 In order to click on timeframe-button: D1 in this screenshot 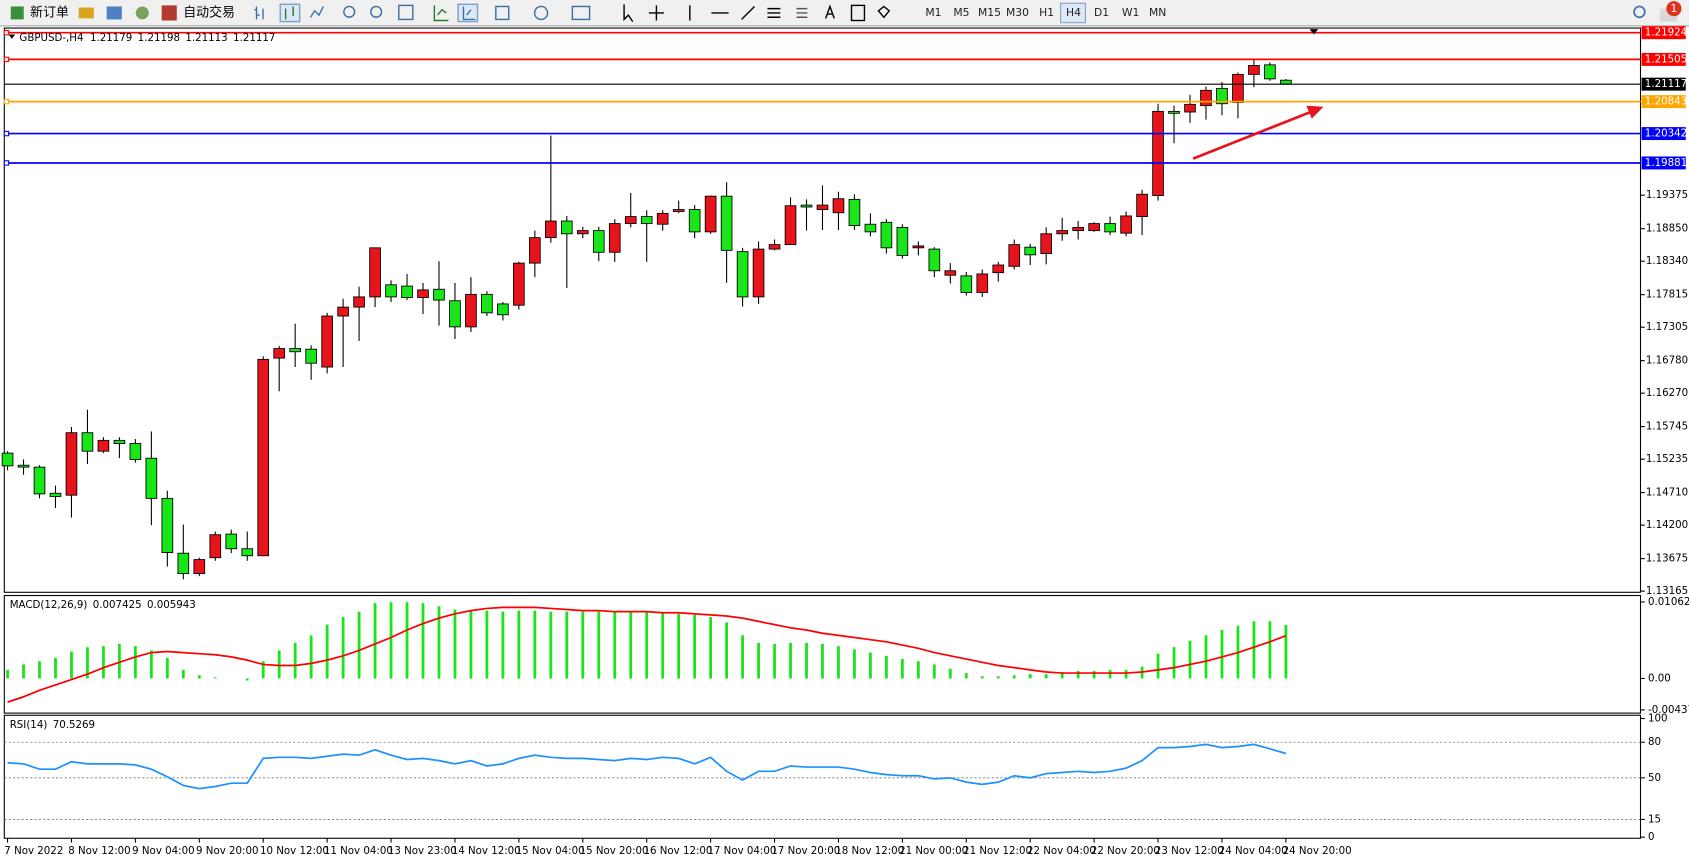, I will do `click(1101, 12)`.